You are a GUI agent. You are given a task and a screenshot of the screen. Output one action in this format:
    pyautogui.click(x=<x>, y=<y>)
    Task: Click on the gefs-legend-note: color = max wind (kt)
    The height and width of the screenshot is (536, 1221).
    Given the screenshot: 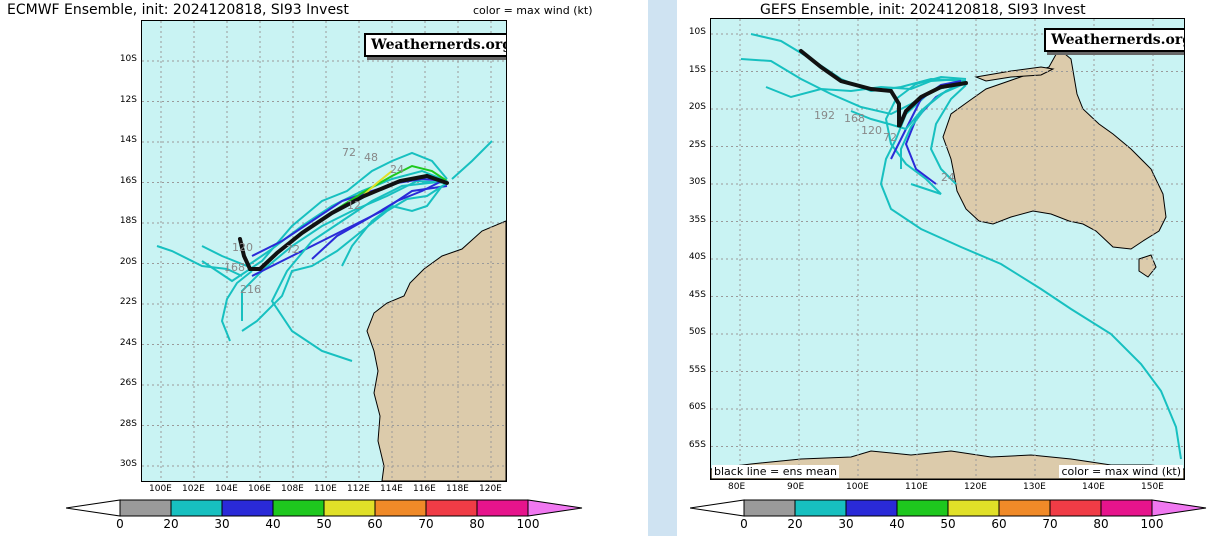 What is the action you would take?
    pyautogui.click(x=1121, y=471)
    